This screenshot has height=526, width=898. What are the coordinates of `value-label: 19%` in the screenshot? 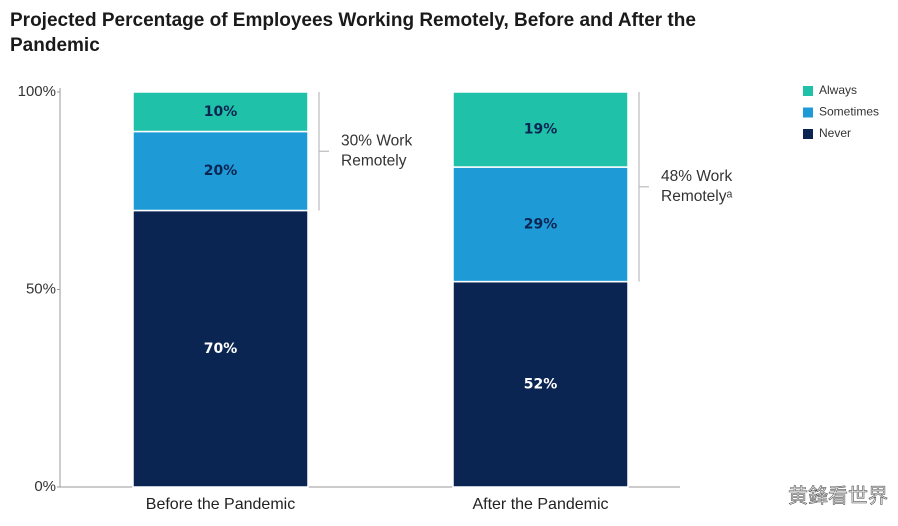 It's located at (541, 130).